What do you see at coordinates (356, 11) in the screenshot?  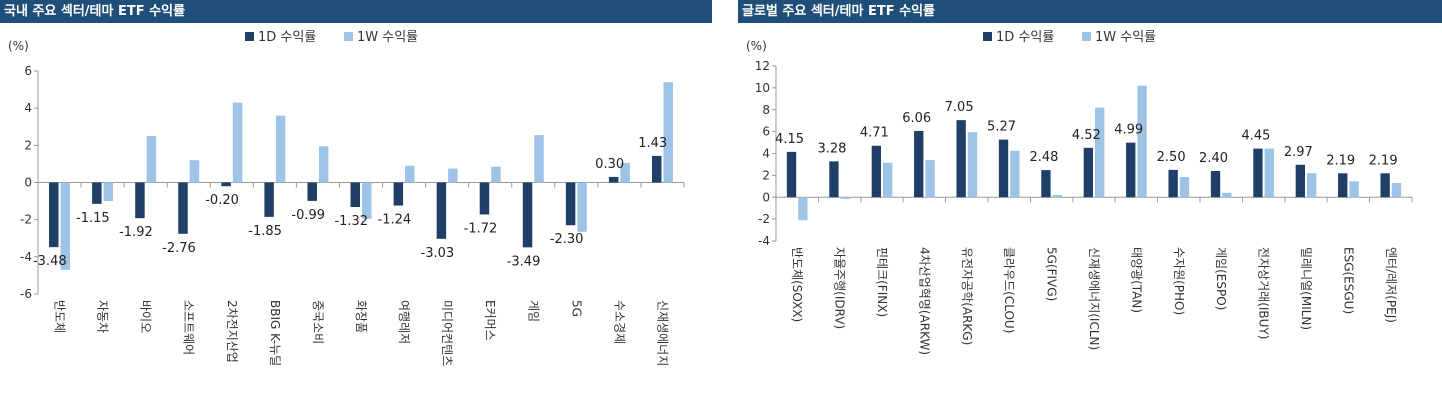 I see `panel-title: 국내 주요 섹터/테마 ETF 수익률` at bounding box center [356, 11].